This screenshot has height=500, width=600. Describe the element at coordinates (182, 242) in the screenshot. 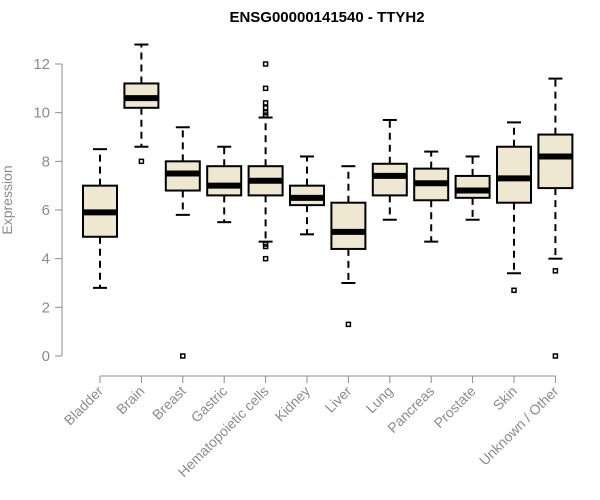

I see `box-breast` at that location.